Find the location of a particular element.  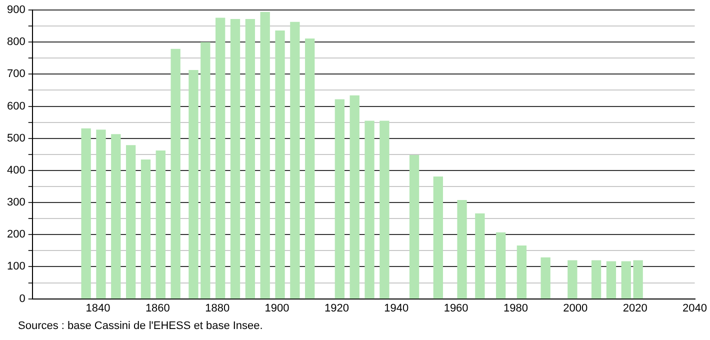

x-tick-label: 1960 is located at coordinates (456, 308).